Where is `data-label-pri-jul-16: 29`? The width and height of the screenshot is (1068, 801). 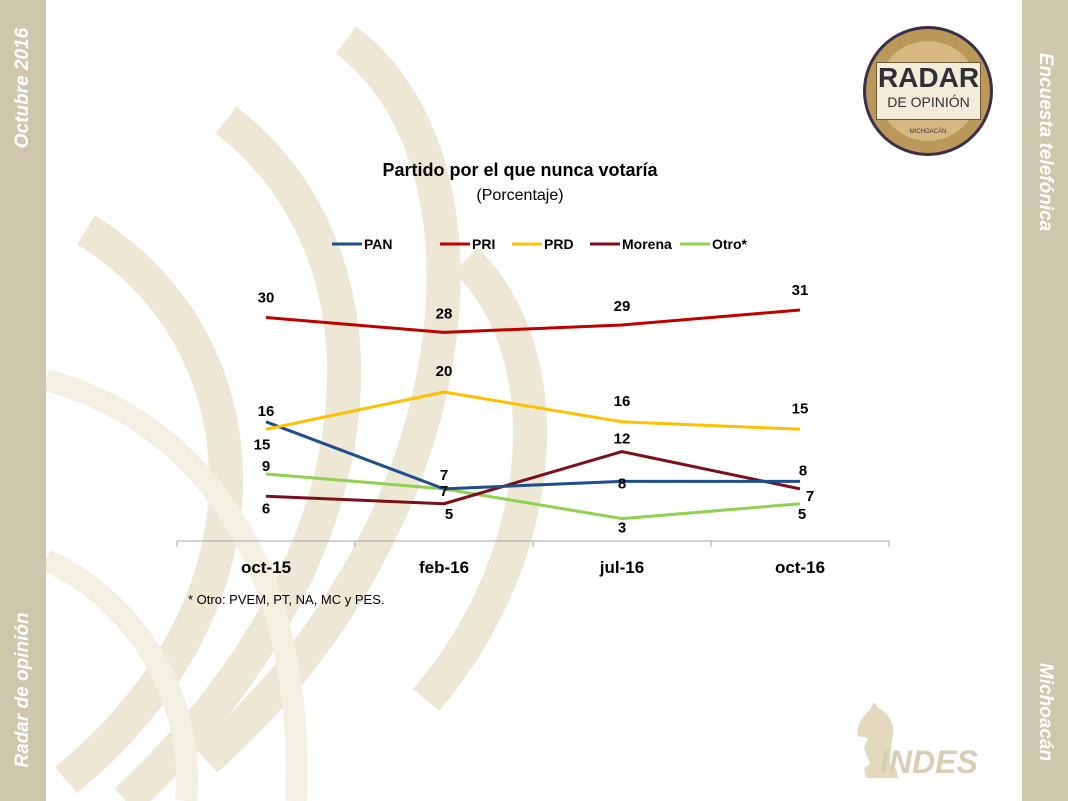 data-label-pri-jul-16: 29 is located at coordinates (622, 306).